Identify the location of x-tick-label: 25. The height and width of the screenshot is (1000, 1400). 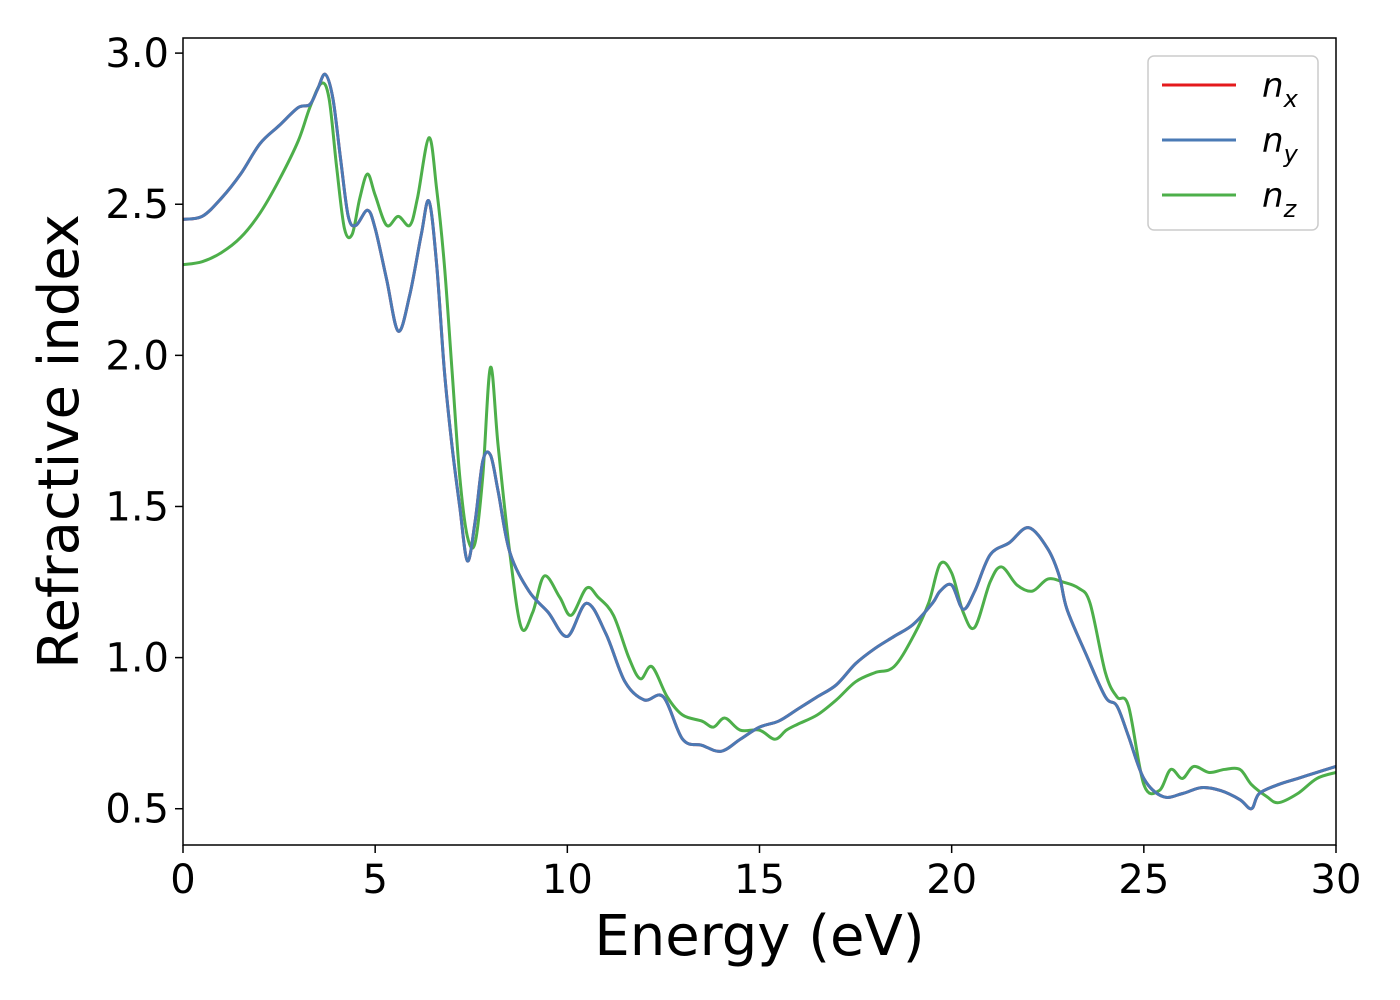
(1143, 880).